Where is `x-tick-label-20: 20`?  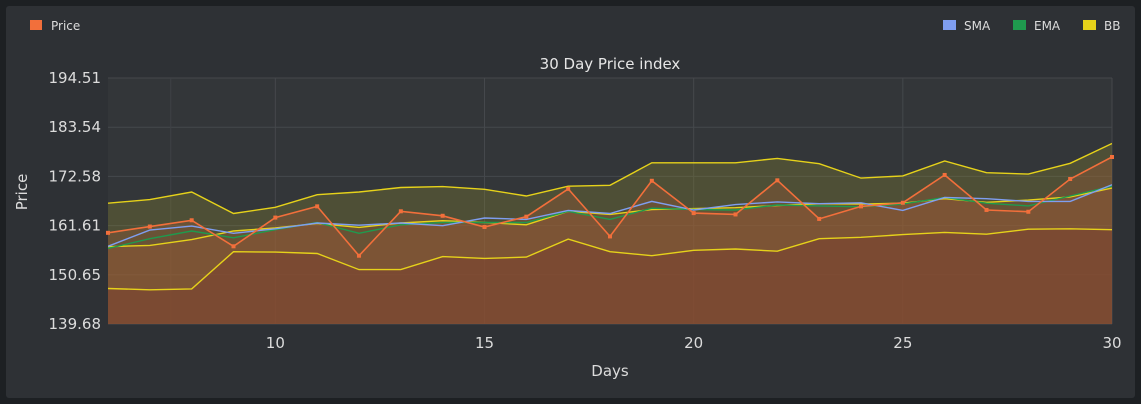
x-tick-label-20: 20 is located at coordinates (693, 343).